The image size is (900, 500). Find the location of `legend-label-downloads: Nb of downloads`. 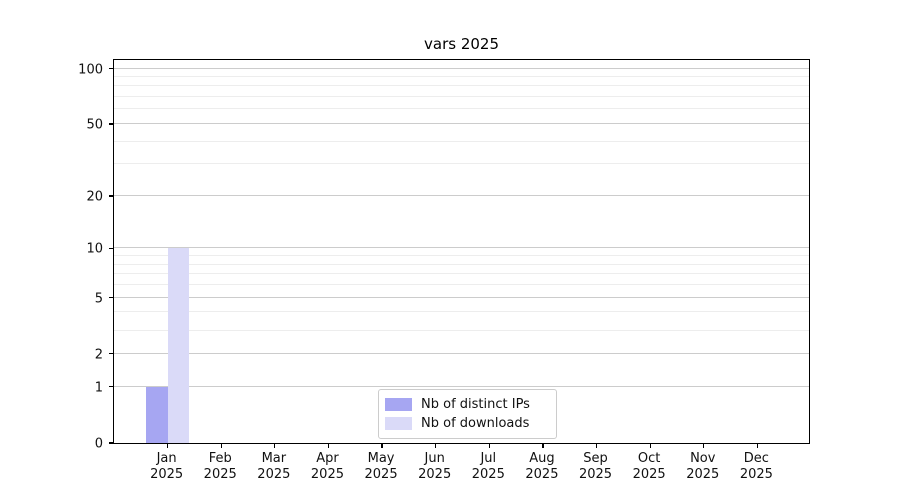

legend-label-downloads: Nb of downloads is located at coordinates (475, 423).